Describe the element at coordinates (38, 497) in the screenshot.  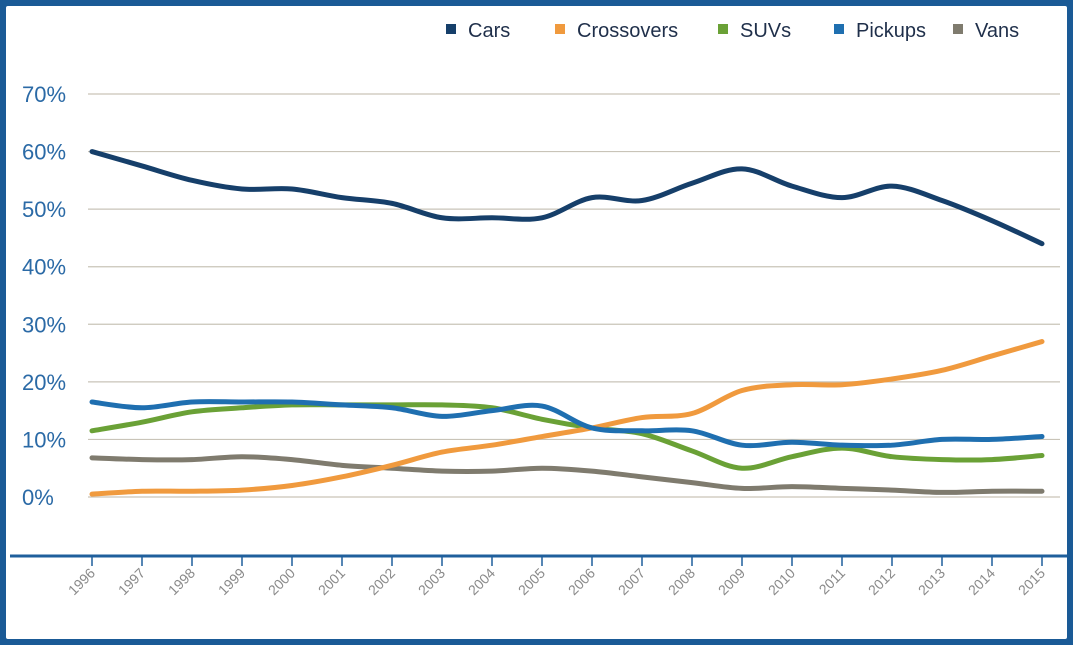
I see `y-tick-label: 0%` at that location.